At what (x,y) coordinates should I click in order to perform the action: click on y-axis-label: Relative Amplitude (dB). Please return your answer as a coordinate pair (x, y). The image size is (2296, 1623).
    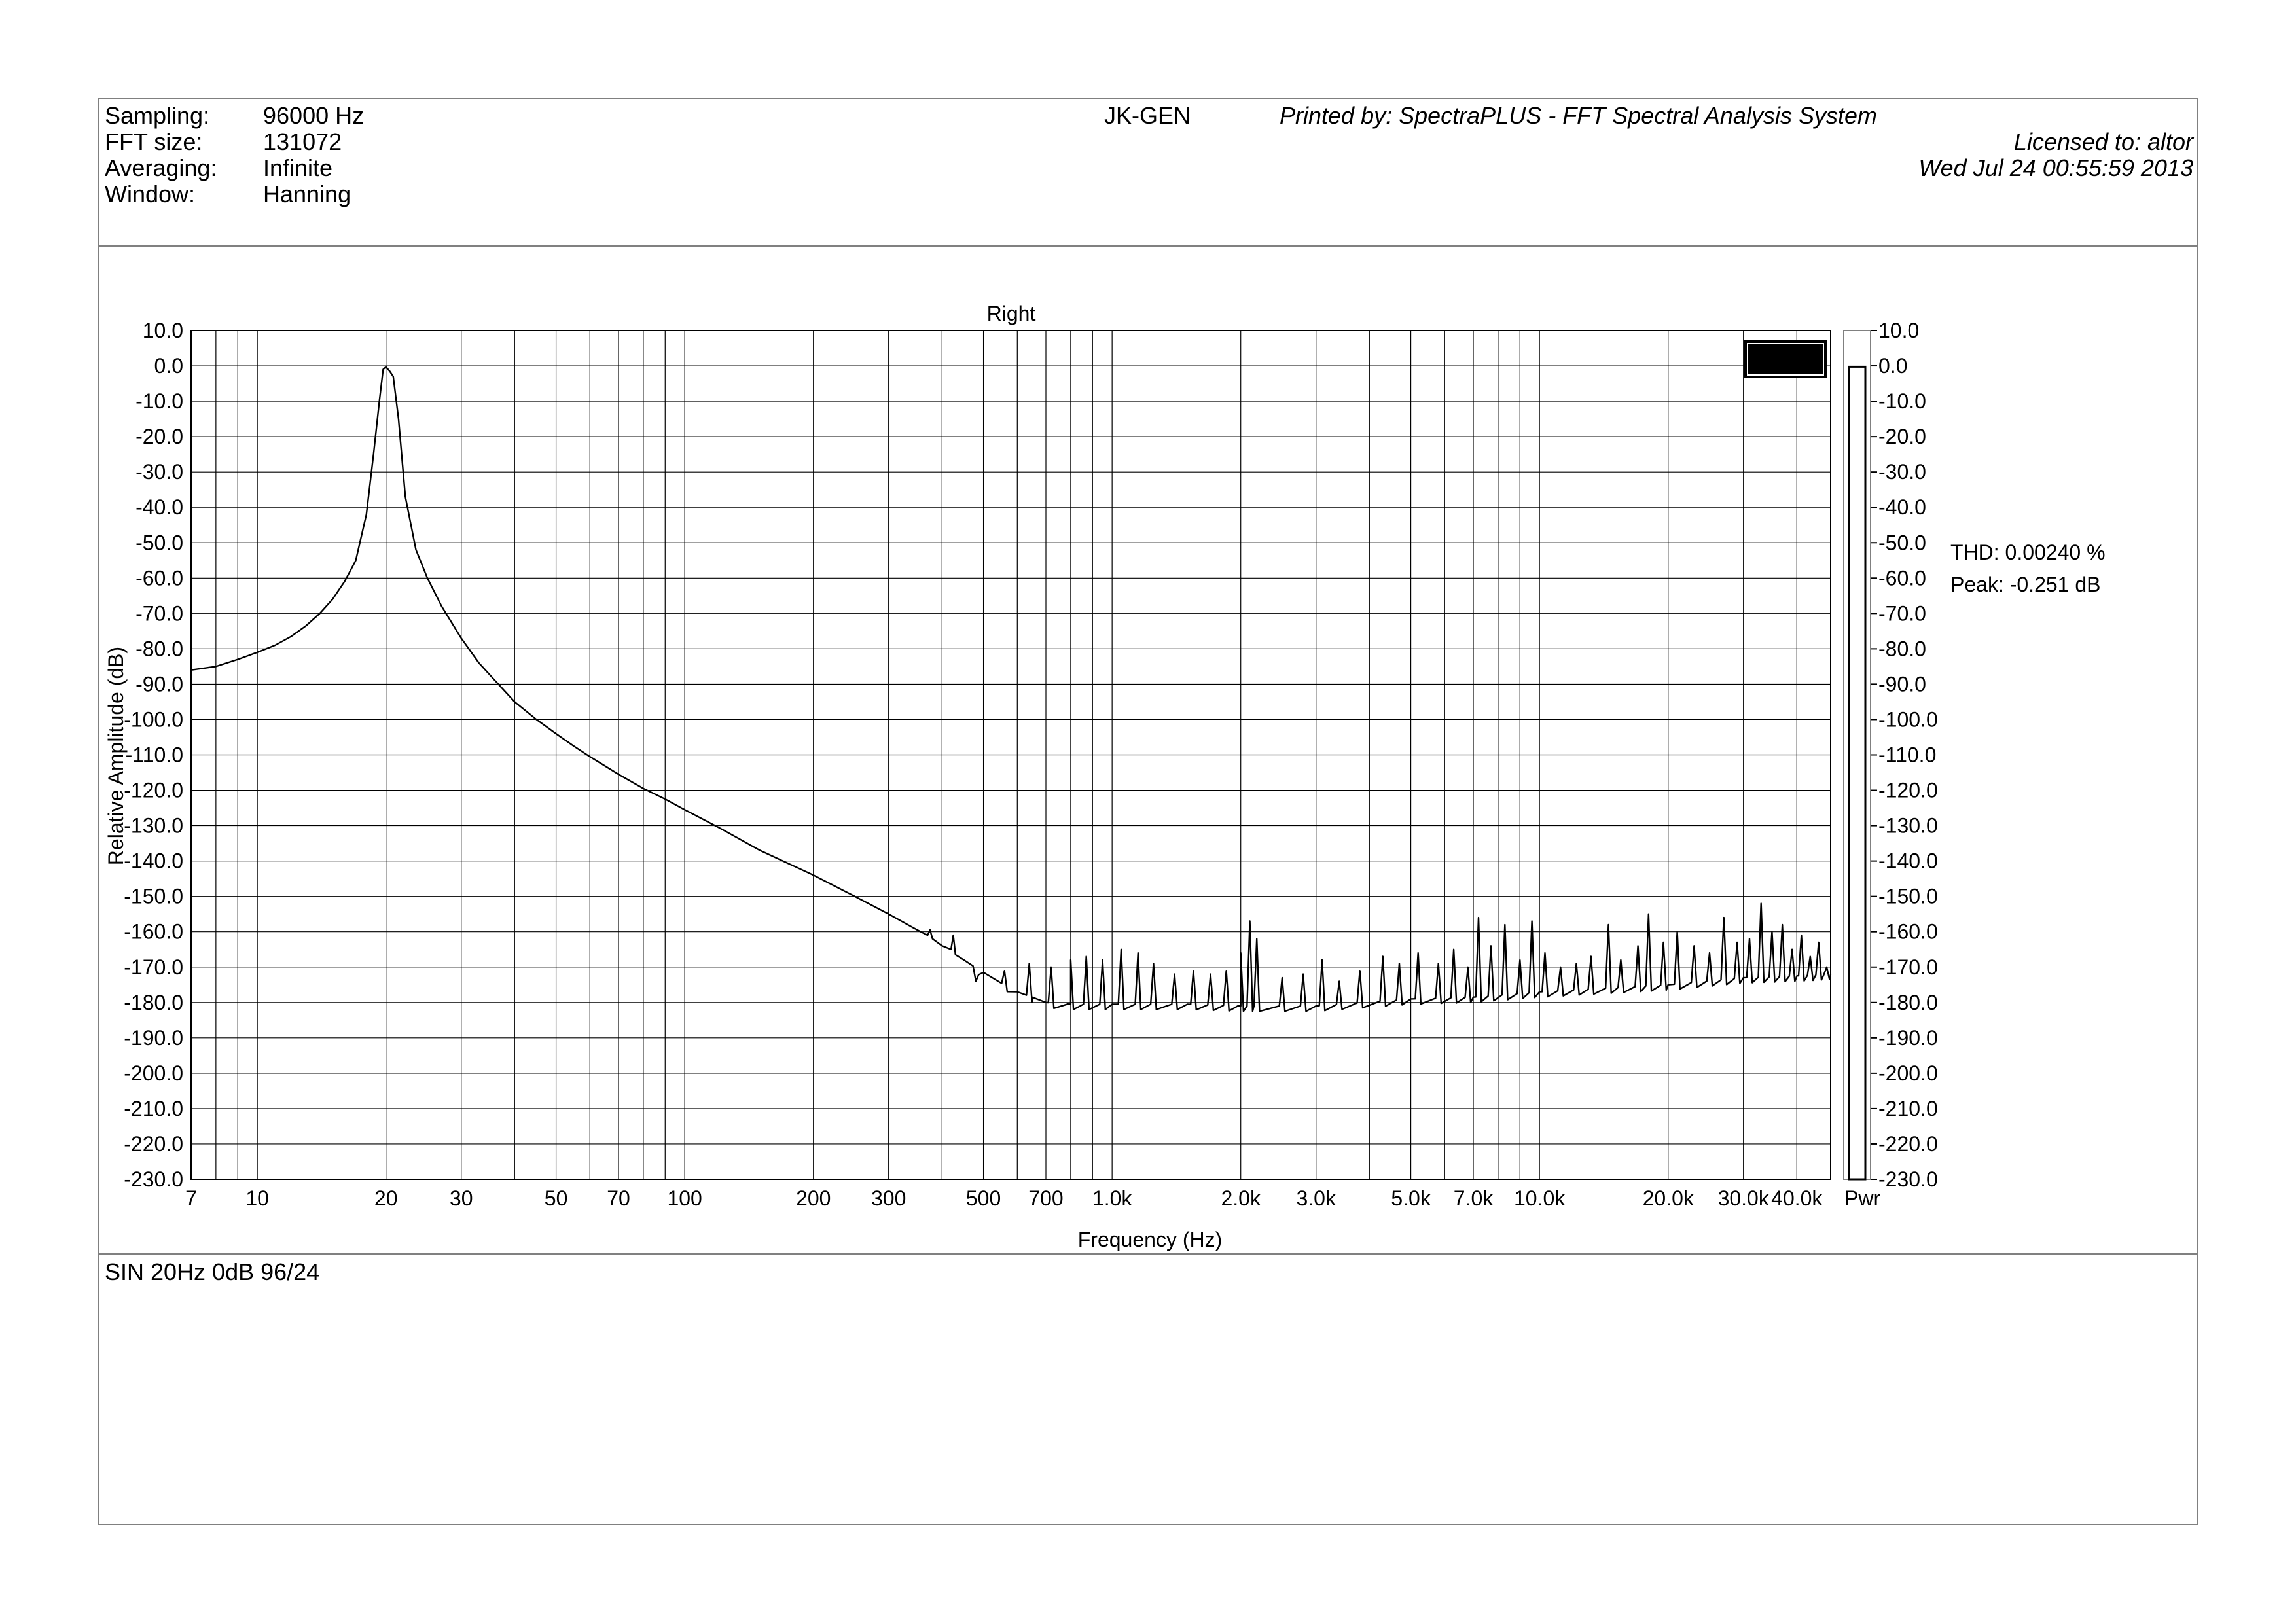
    Looking at the image, I should click on (116, 756).